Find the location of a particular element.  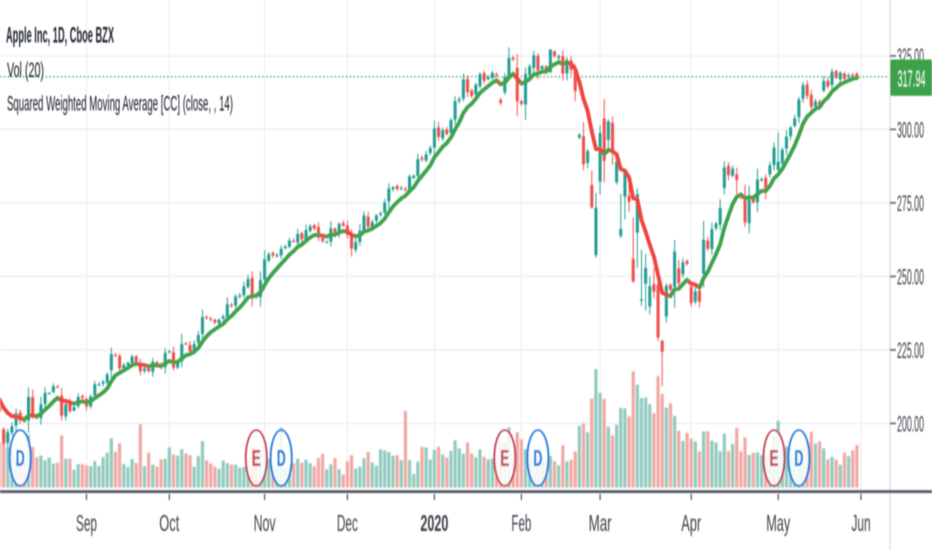

svg-text: 250.00 is located at coordinates (910, 277).